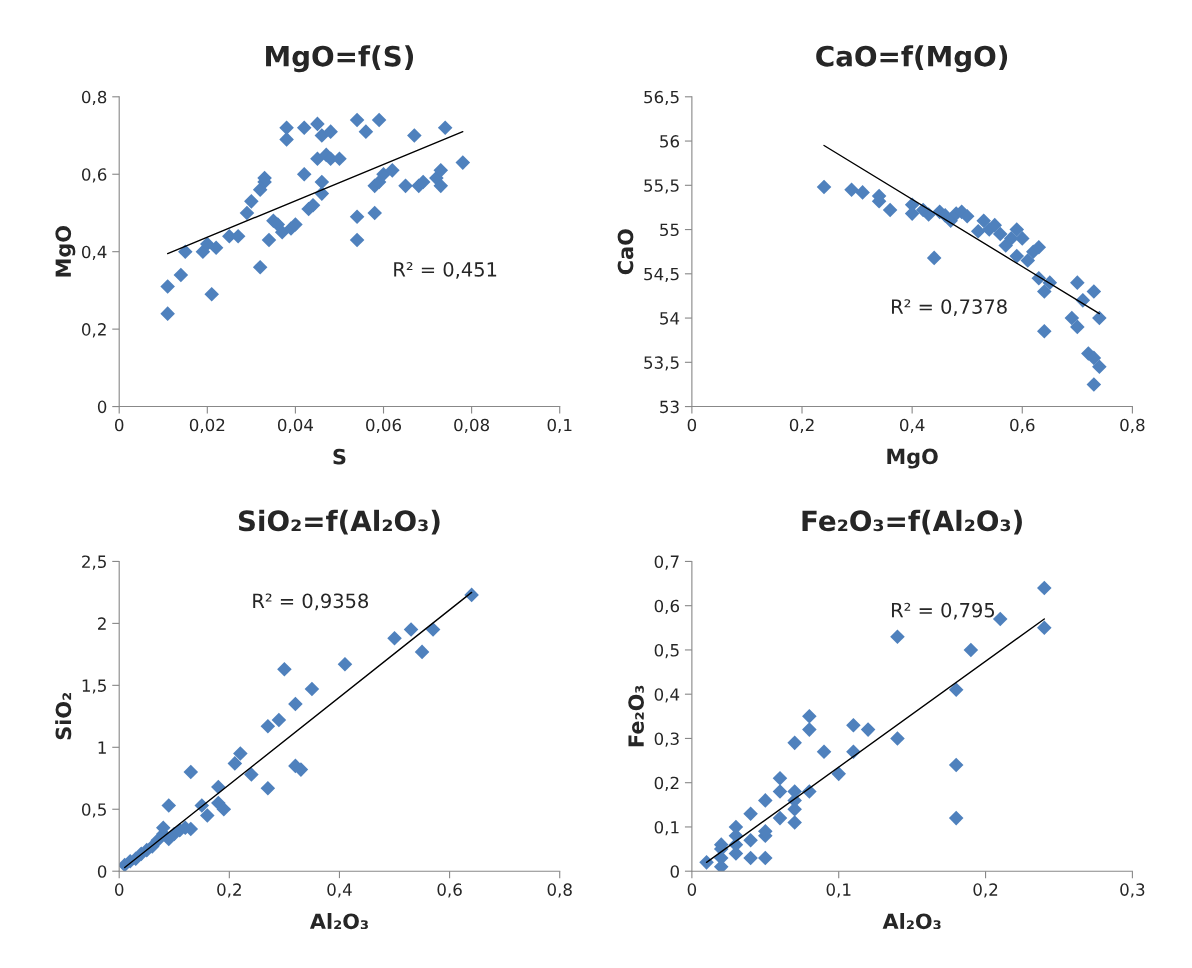 Image resolution: width=1192 pixels, height=968 pixels. What do you see at coordinates (661, 275) in the screenshot?
I see `y-tick-label: 54,5` at bounding box center [661, 275].